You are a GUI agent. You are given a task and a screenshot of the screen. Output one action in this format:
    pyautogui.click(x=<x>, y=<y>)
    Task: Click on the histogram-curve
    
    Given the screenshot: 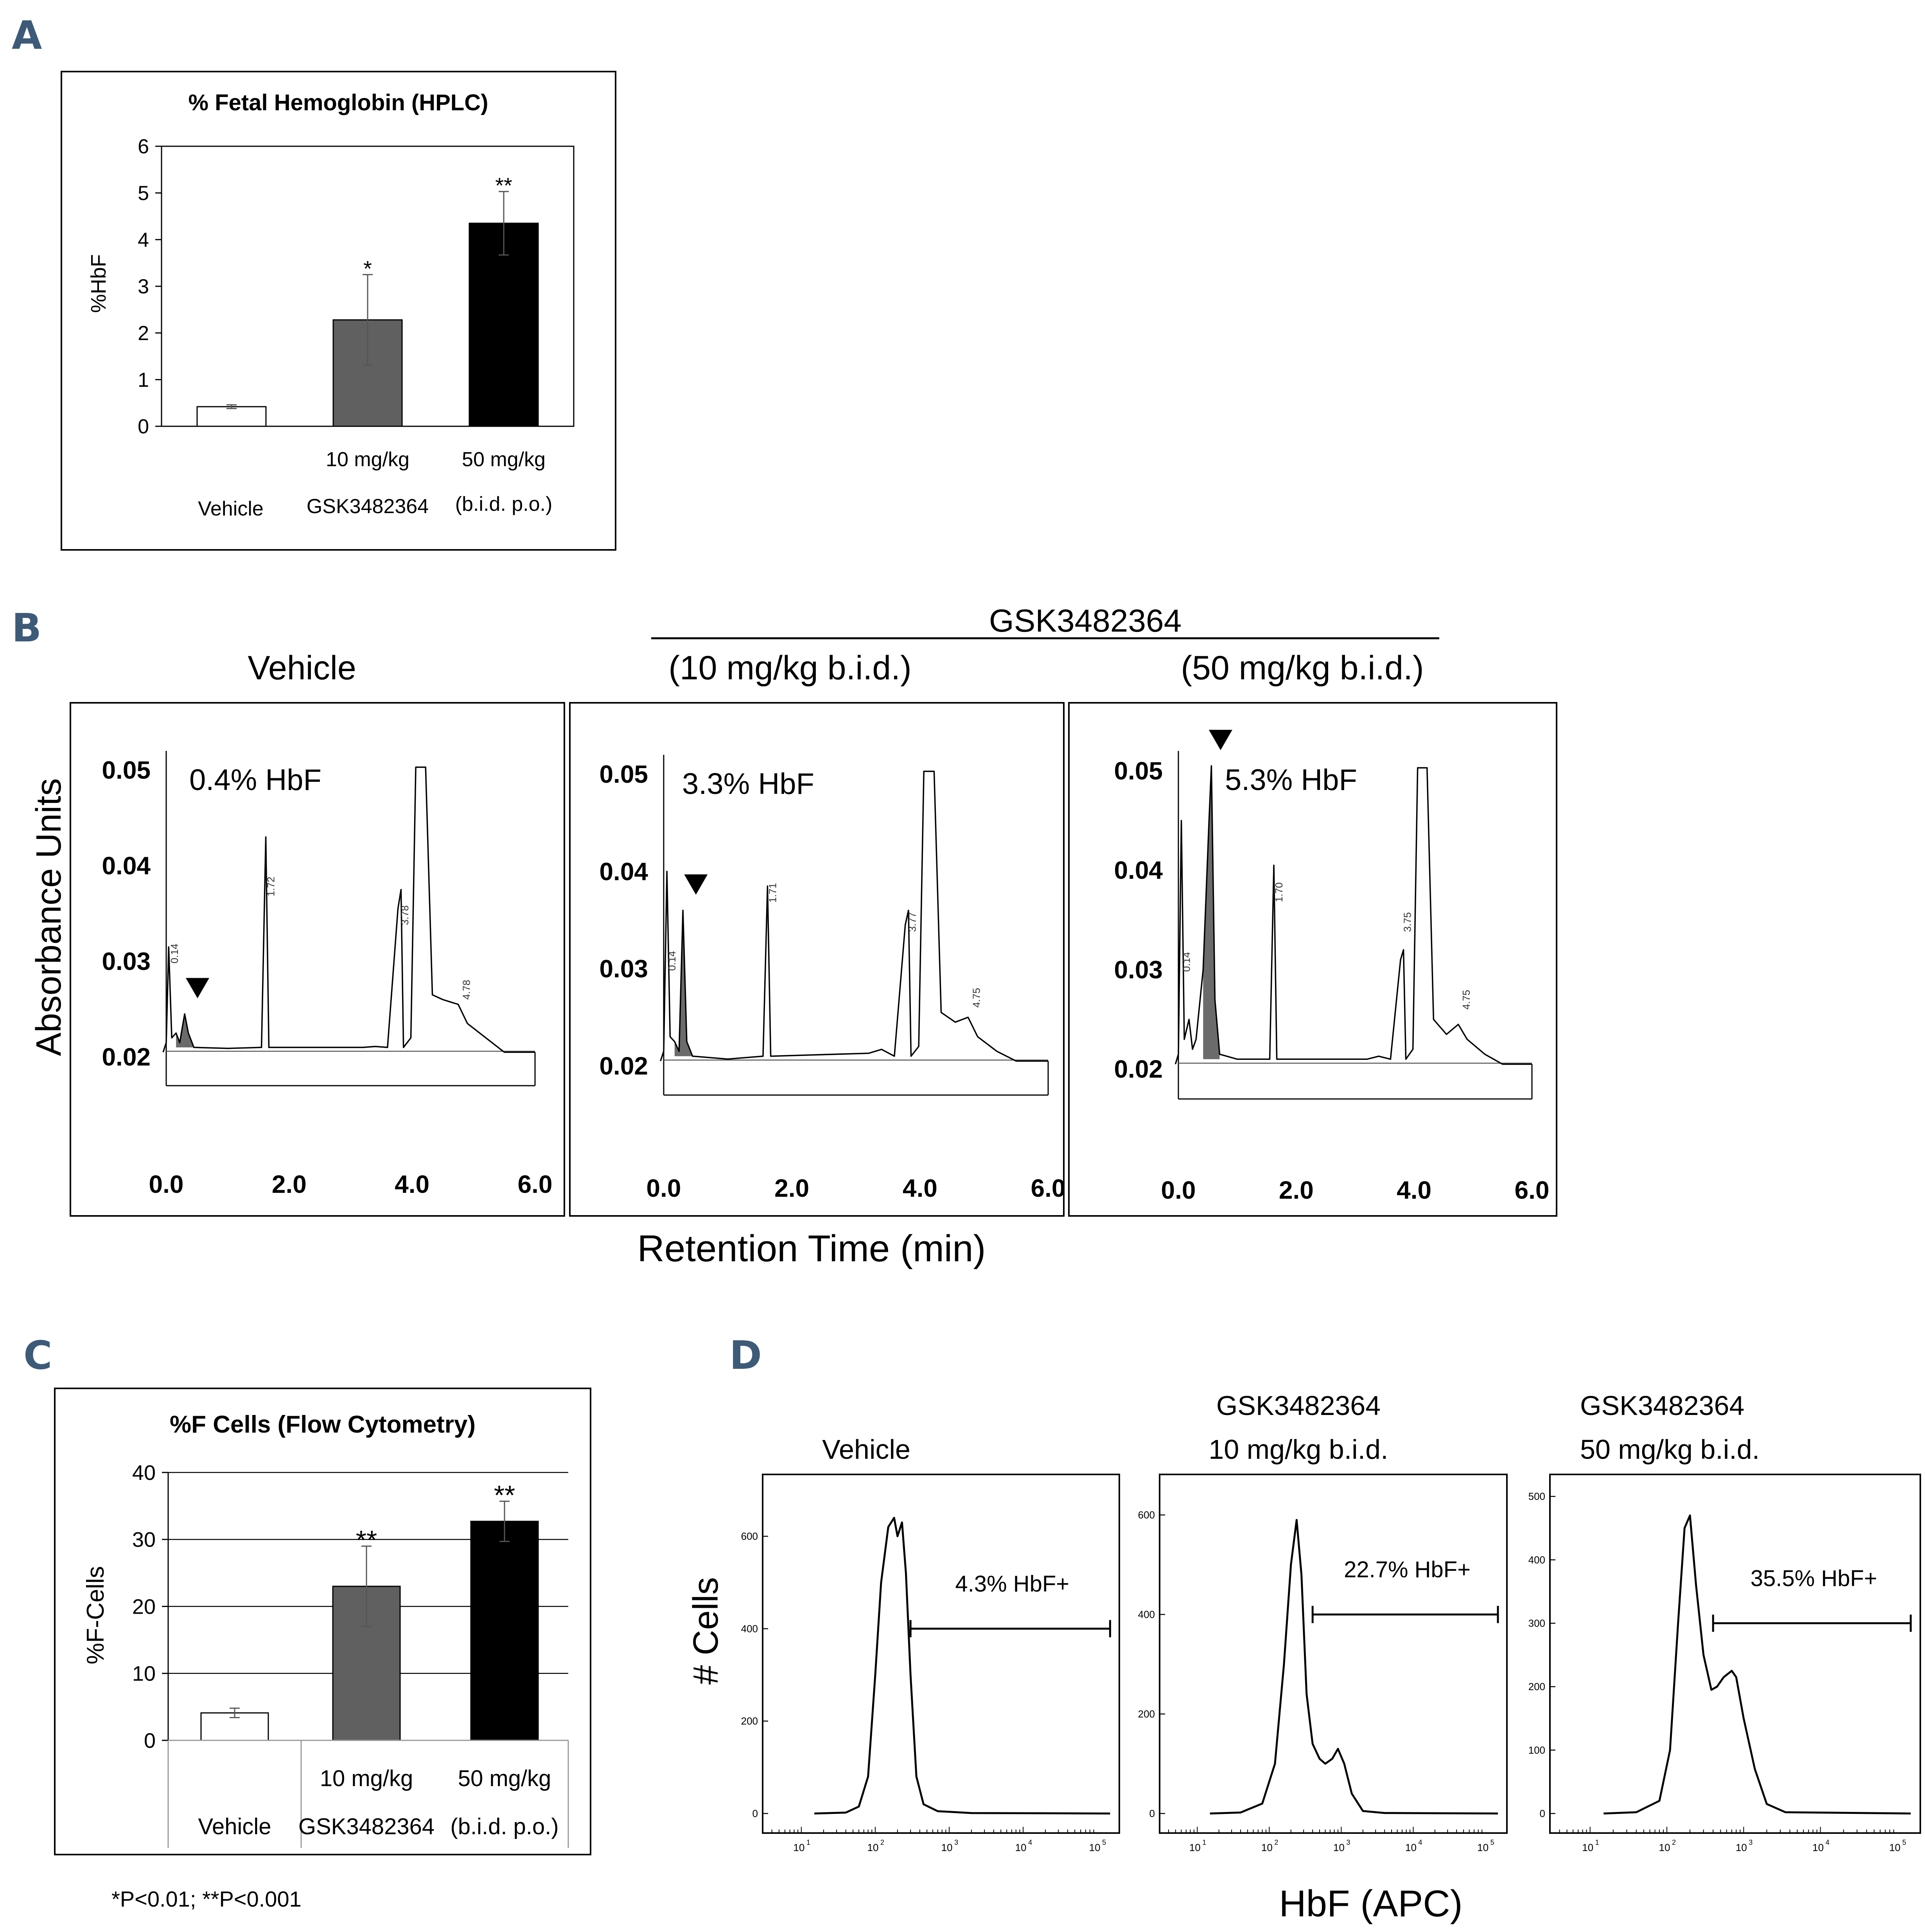 What is the action you would take?
    pyautogui.click(x=1757, y=1664)
    